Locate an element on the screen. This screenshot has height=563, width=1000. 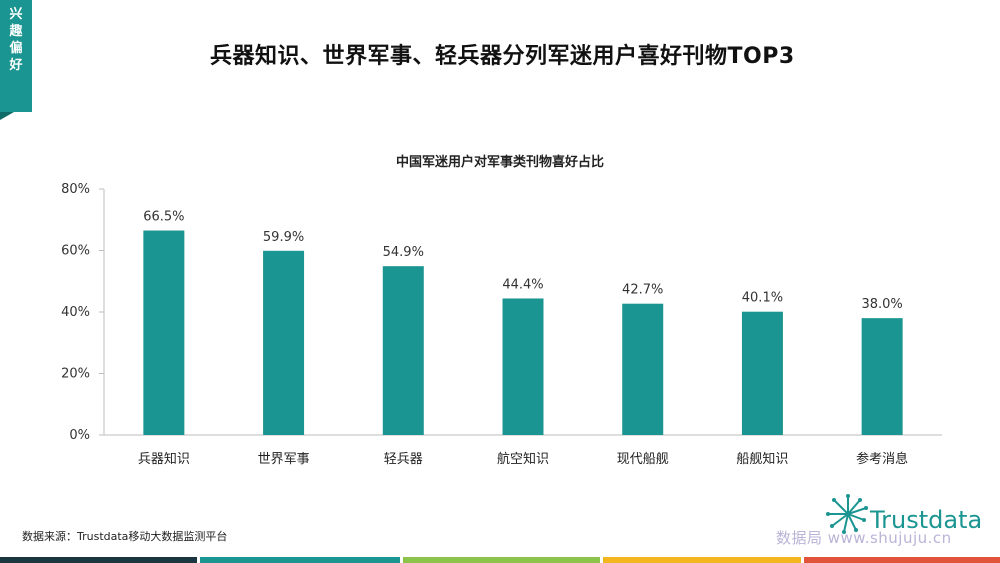
data-label: 44.4% is located at coordinates (522, 284).